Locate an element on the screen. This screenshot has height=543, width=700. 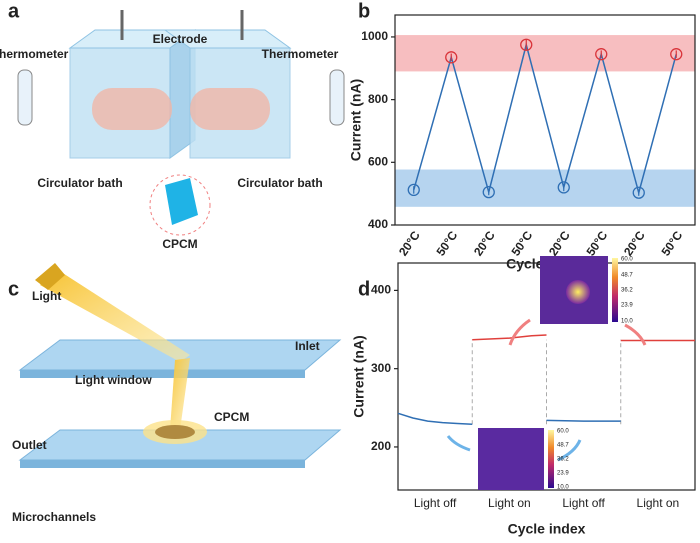
y-tick-label: 1000 is located at coordinates (374, 36).